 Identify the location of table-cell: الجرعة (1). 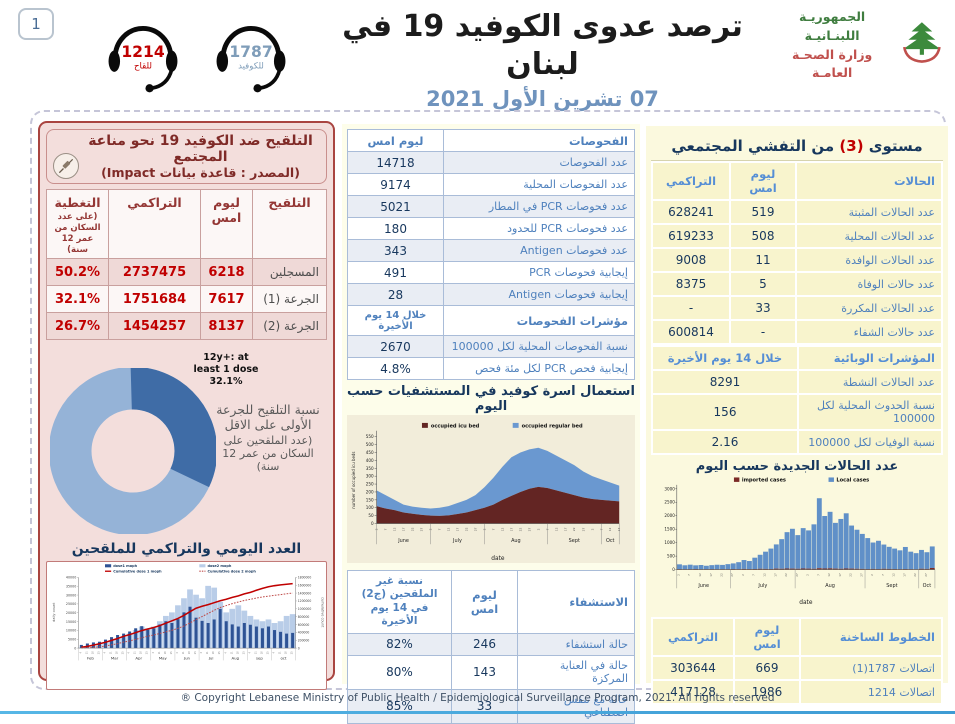
(290, 299).